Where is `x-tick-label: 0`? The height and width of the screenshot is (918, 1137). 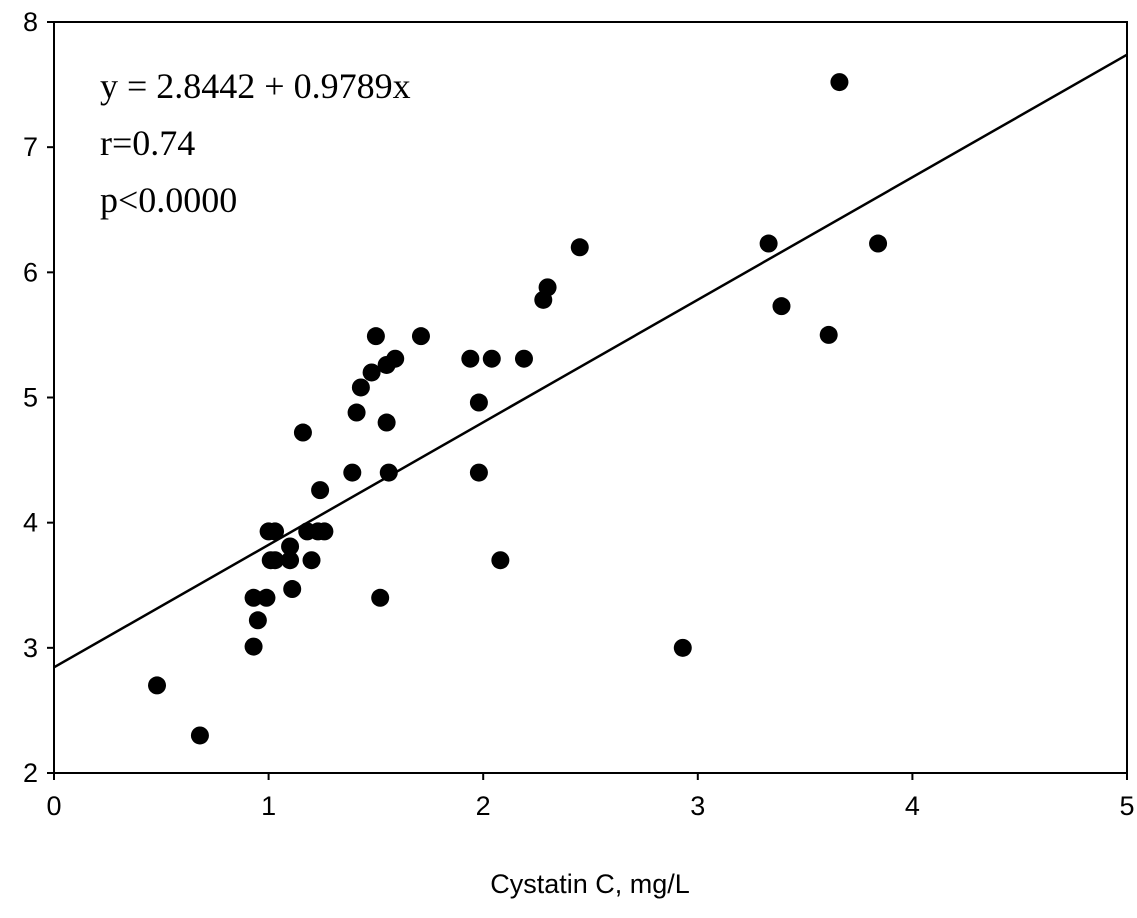
x-tick-label: 0 is located at coordinates (53, 806).